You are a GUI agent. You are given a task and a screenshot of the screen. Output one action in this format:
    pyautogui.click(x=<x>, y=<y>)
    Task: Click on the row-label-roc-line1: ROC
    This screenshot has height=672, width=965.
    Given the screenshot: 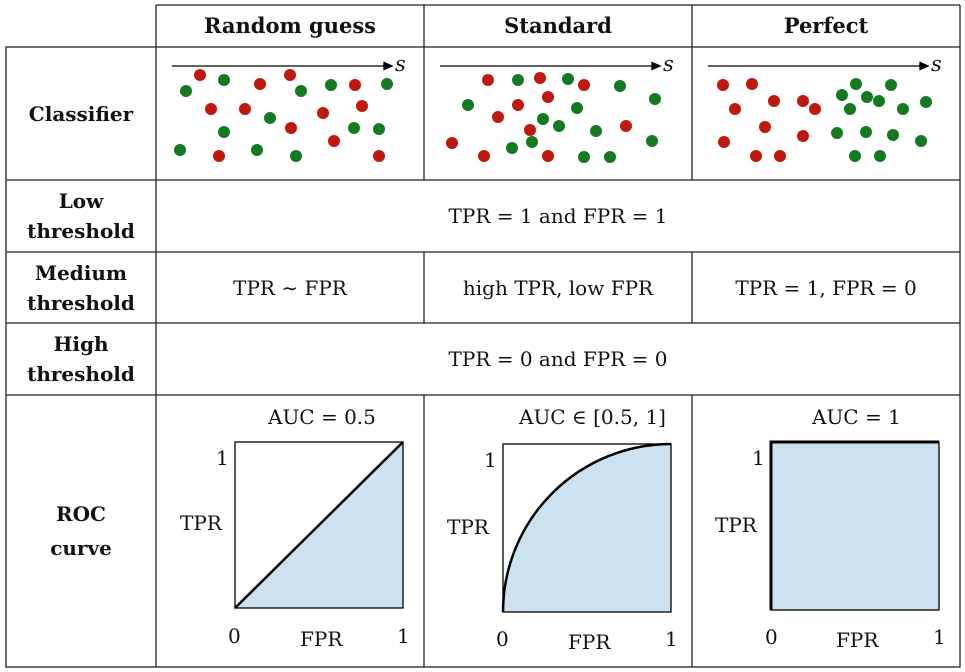 What is the action you would take?
    pyautogui.click(x=81, y=514)
    